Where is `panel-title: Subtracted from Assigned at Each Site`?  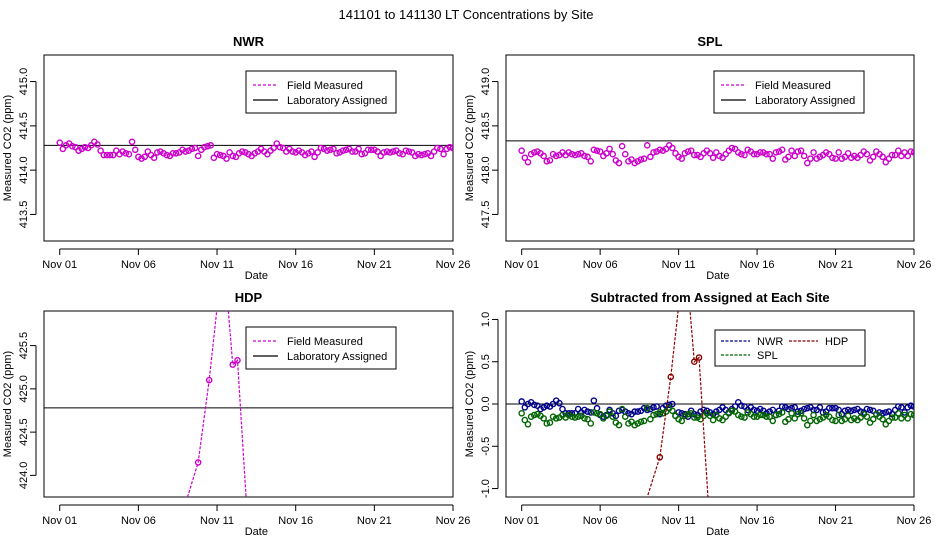 panel-title: Subtracted from Assigned at Each Site is located at coordinates (709, 297).